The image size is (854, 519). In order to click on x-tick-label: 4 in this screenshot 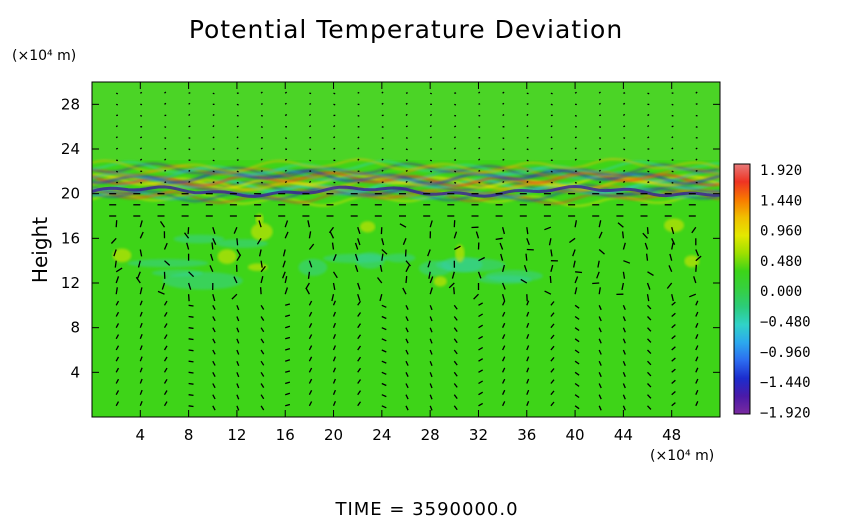, I will do `click(141, 435)`.